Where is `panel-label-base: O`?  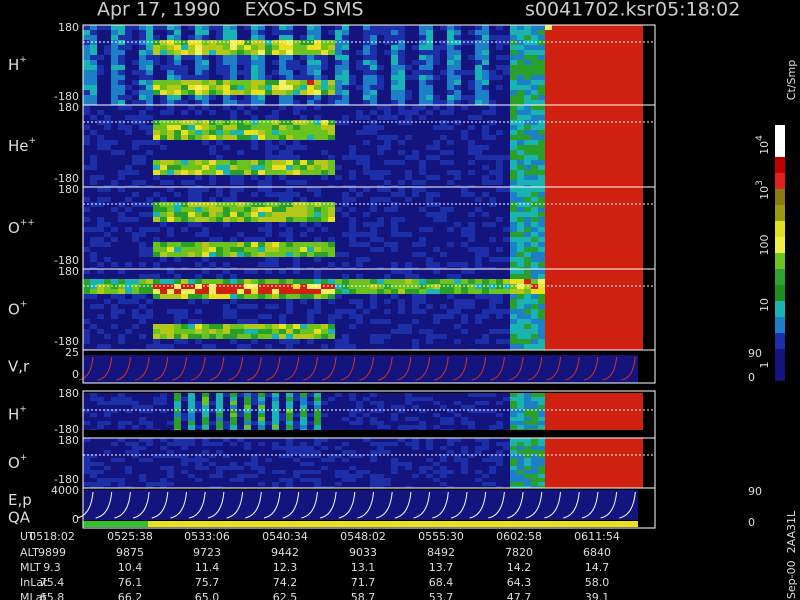 panel-label-base: O is located at coordinates (14, 309).